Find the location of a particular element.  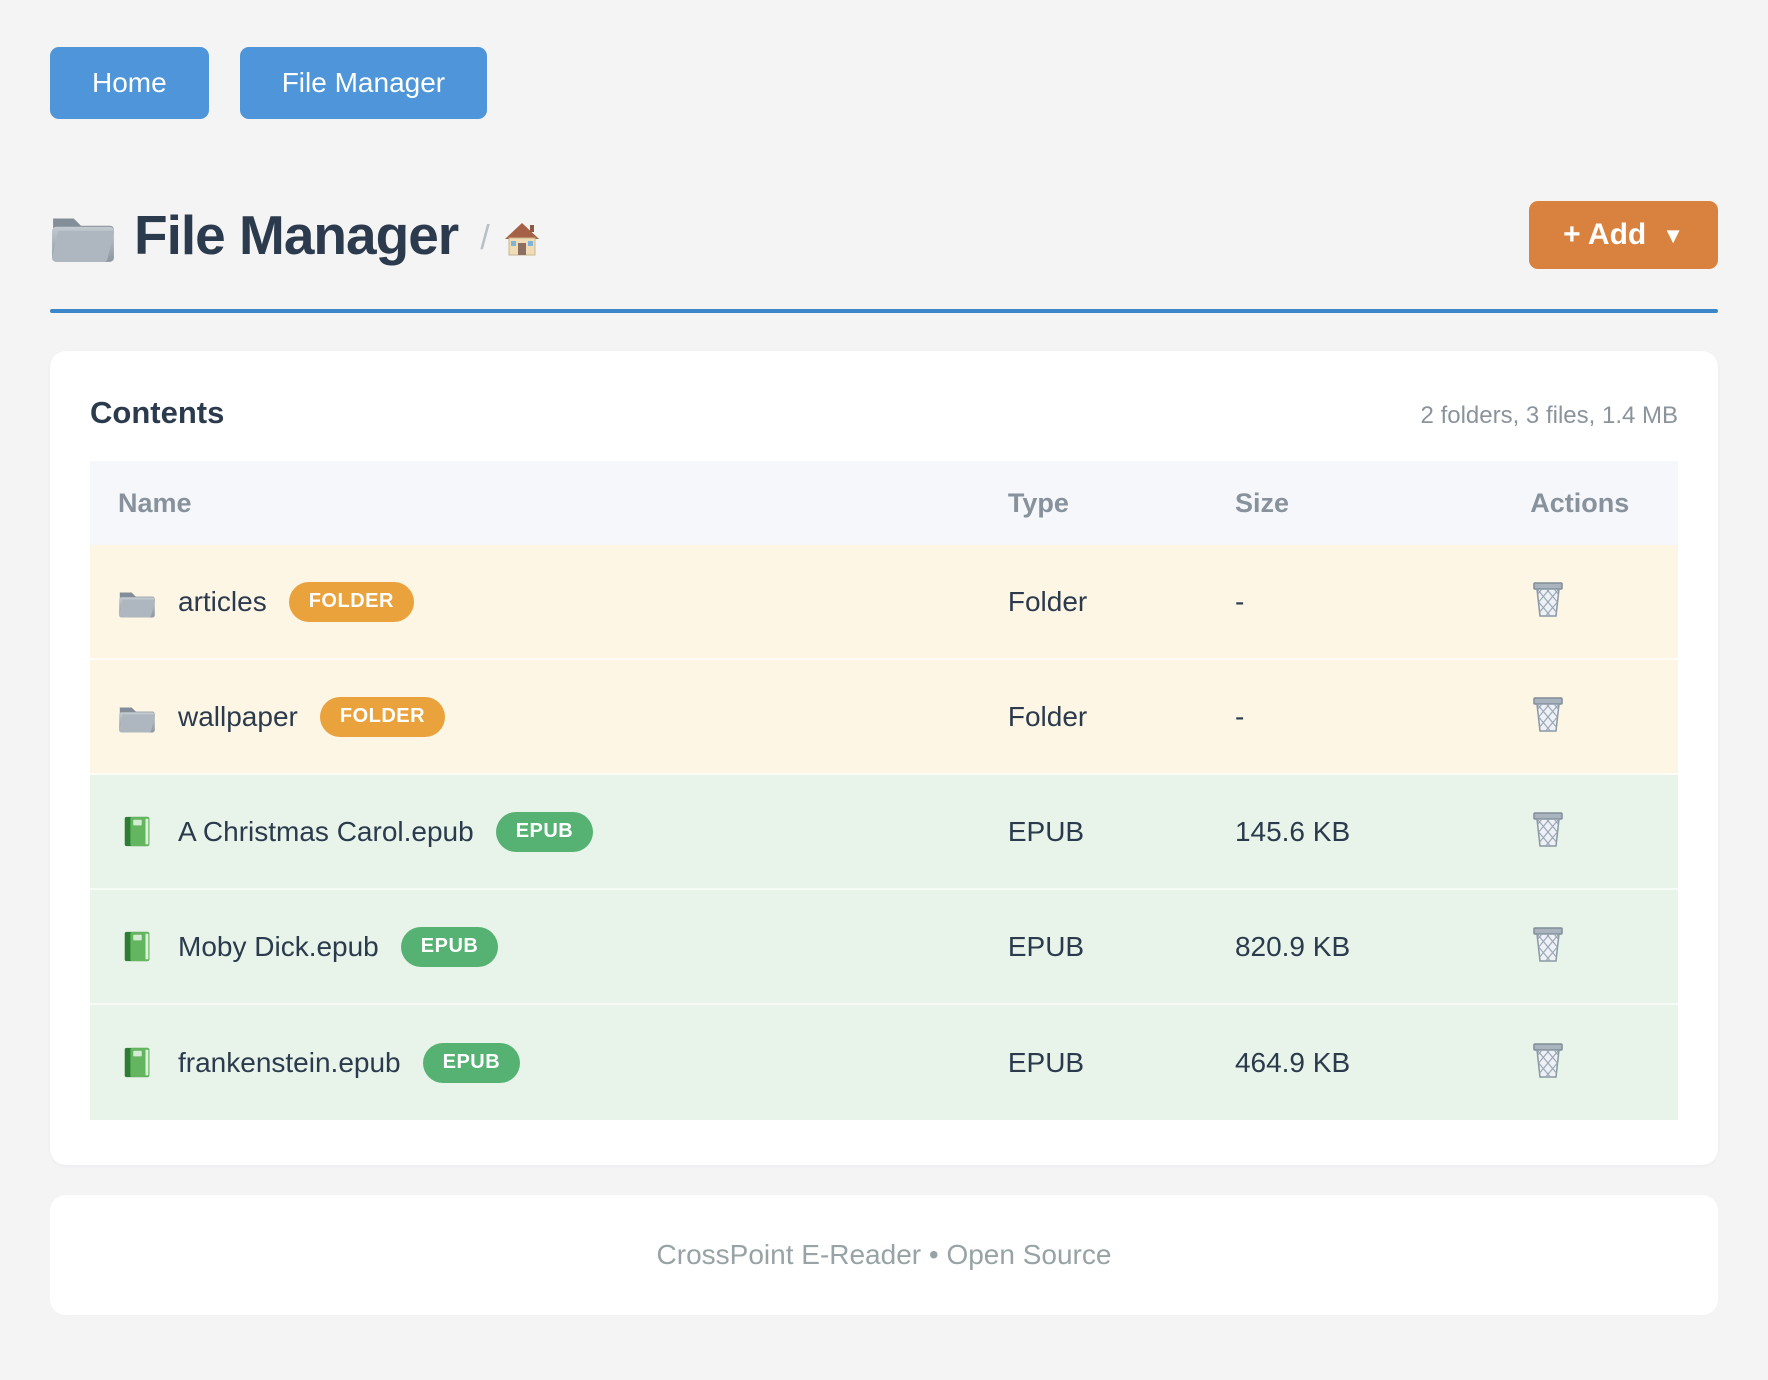

column-header-actions: Actions is located at coordinates (1580, 502).